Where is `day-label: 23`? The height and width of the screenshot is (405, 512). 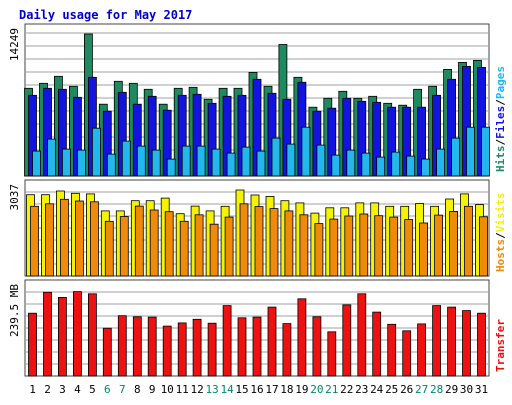
day-label: 23 is located at coordinates (361, 389).